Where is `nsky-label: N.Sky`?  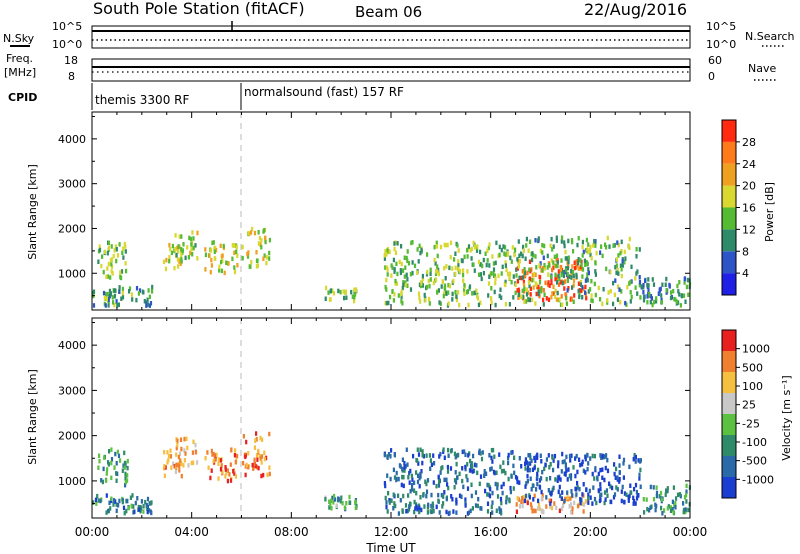 nsky-label: N.Sky is located at coordinates (19, 38).